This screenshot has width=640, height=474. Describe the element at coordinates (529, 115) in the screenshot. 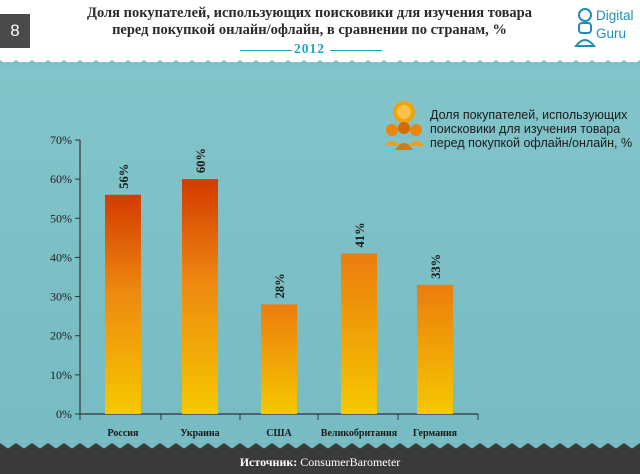

I see `legend-line-1: Доля покупателей, использующих` at that location.